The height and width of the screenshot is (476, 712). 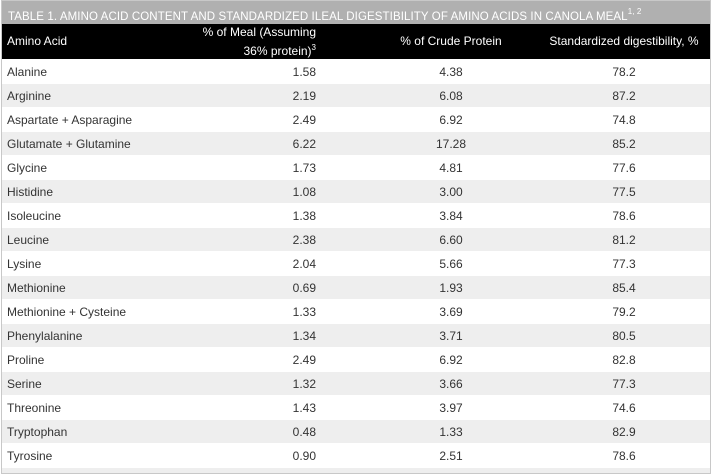 I want to click on cell-amino-acid: Lysine, so click(x=91, y=263).